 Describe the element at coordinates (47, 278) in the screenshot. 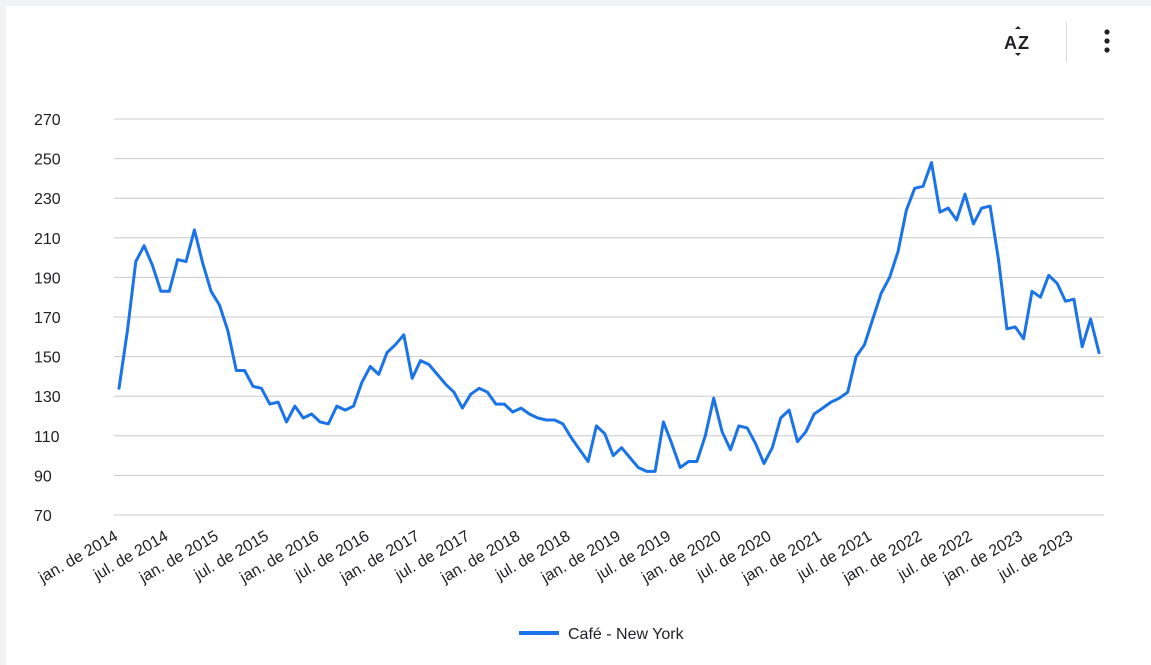

I see `y-tick-label: 190` at that location.